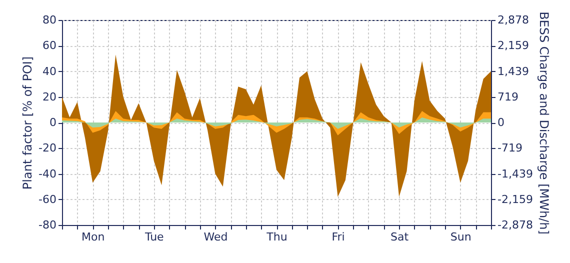  Describe the element at coordinates (513, 71) in the screenshot. I see `y2-tick-label: 1,439` at that location.